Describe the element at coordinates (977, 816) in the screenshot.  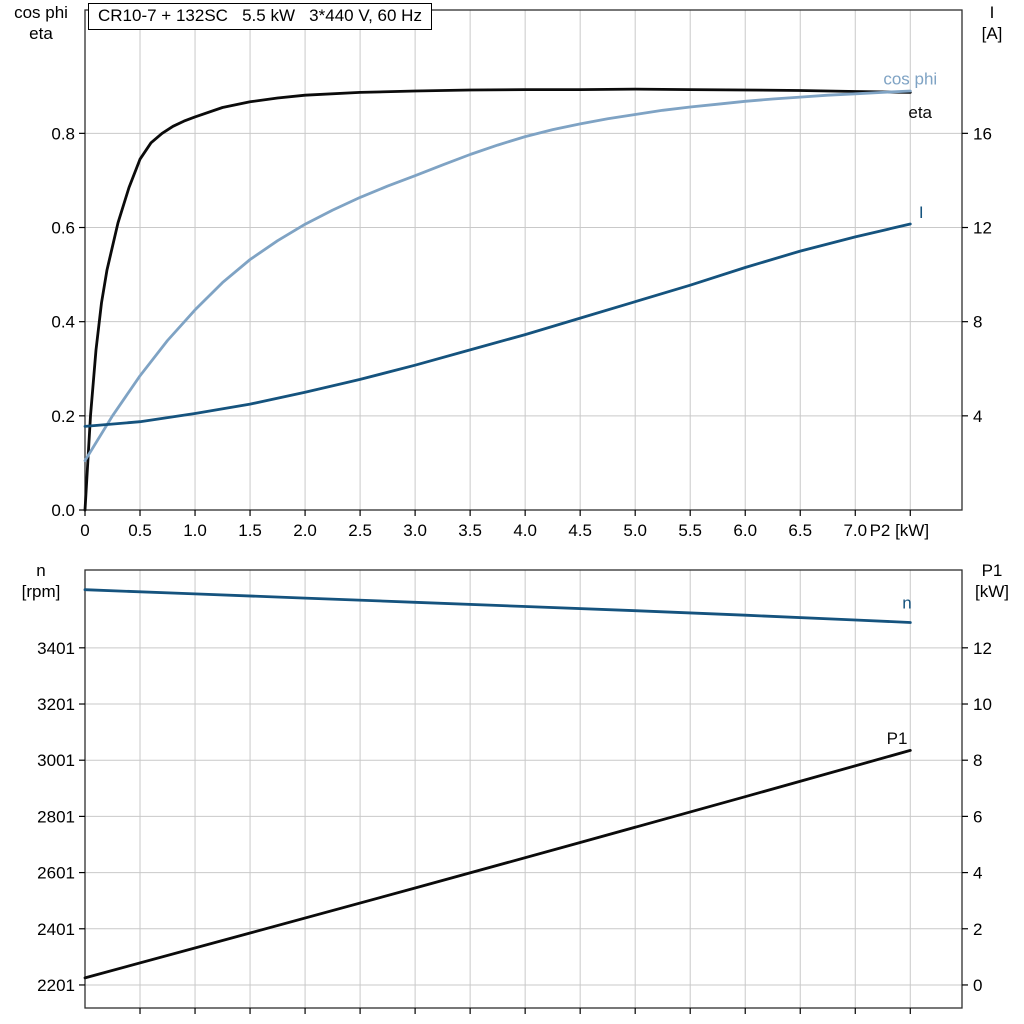
I see `tick-label-right: 6` at that location.